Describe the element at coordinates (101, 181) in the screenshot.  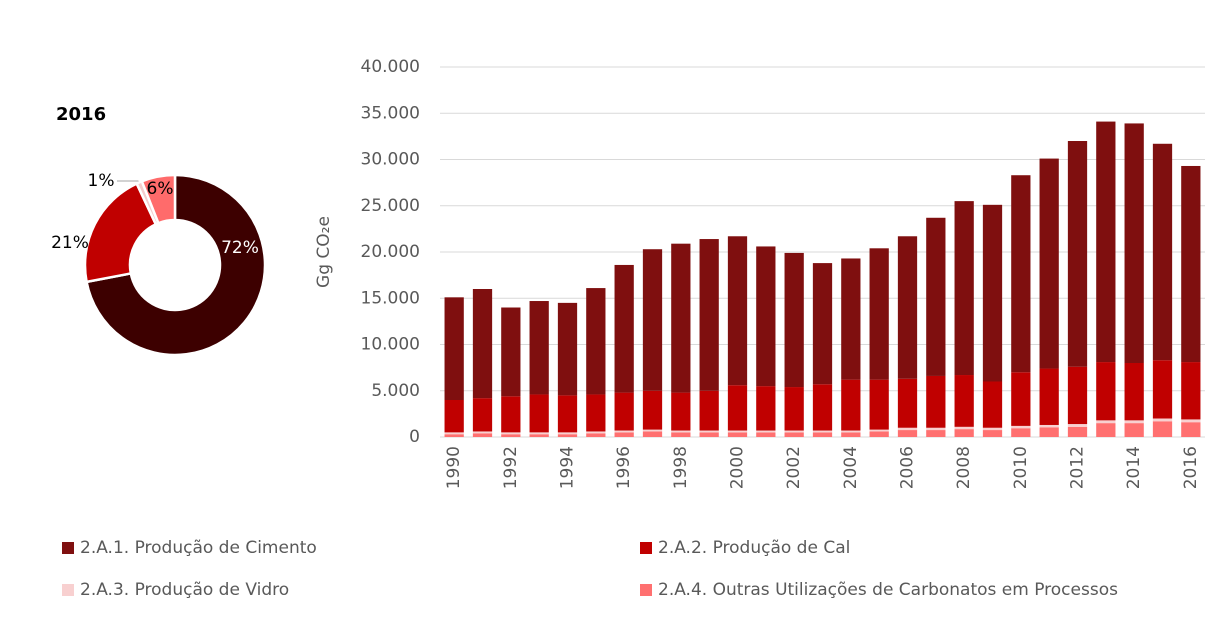
I see `donut-label: 1%` at that location.